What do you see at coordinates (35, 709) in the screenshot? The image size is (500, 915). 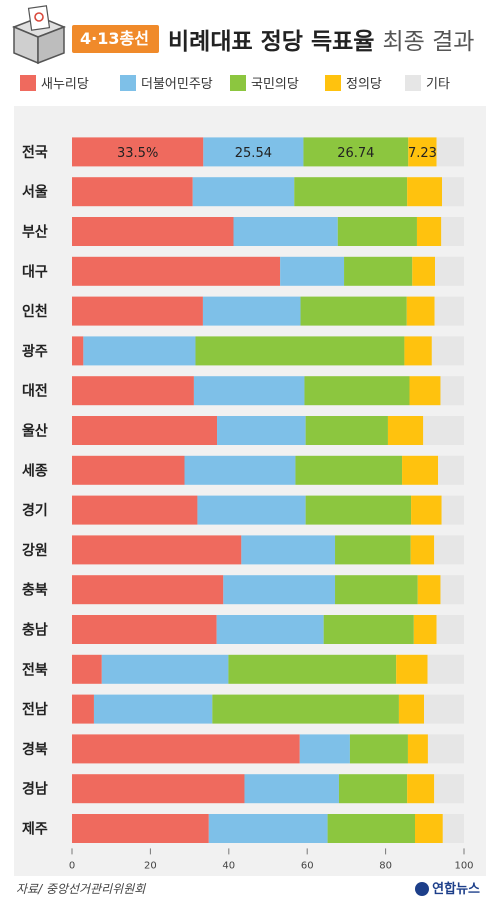 I see `row-label-14: 전남` at bounding box center [35, 709].